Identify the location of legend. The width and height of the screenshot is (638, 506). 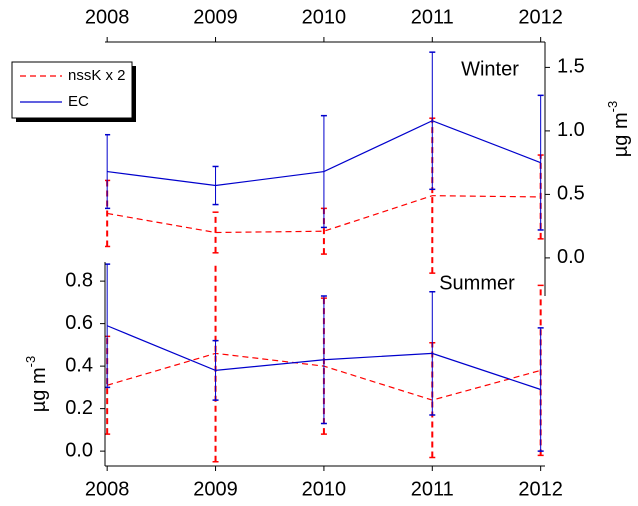
(72, 90).